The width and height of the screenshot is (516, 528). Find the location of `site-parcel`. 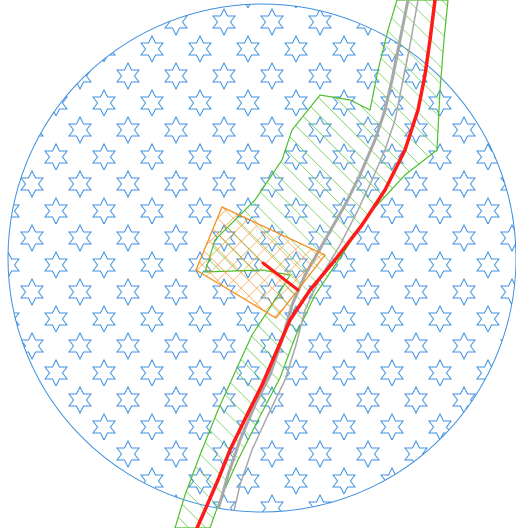

site-parcel is located at coordinates (261, 262).